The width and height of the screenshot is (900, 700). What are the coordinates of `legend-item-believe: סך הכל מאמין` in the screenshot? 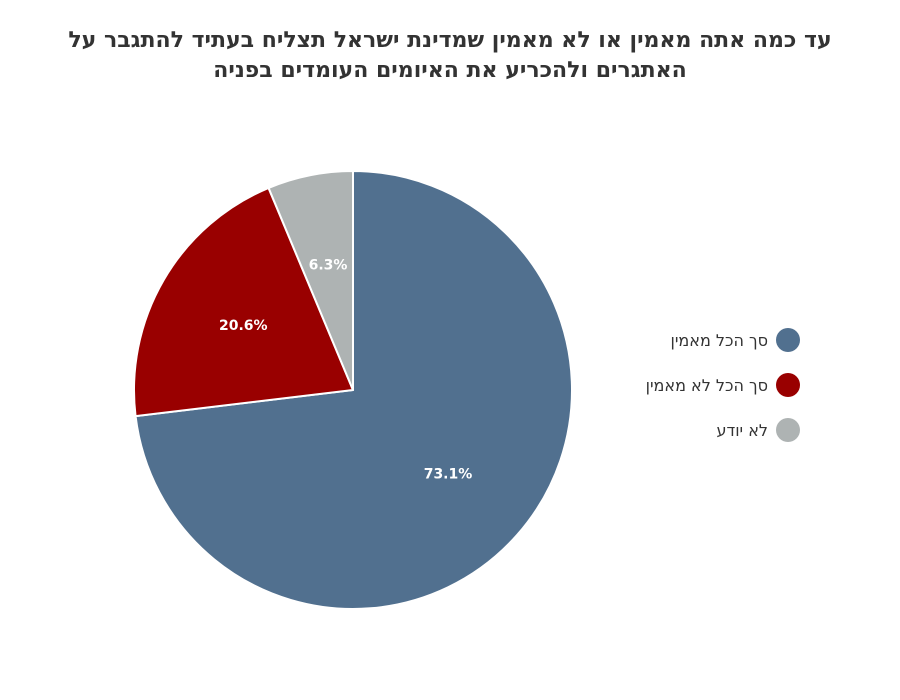 It's located at (700, 340).